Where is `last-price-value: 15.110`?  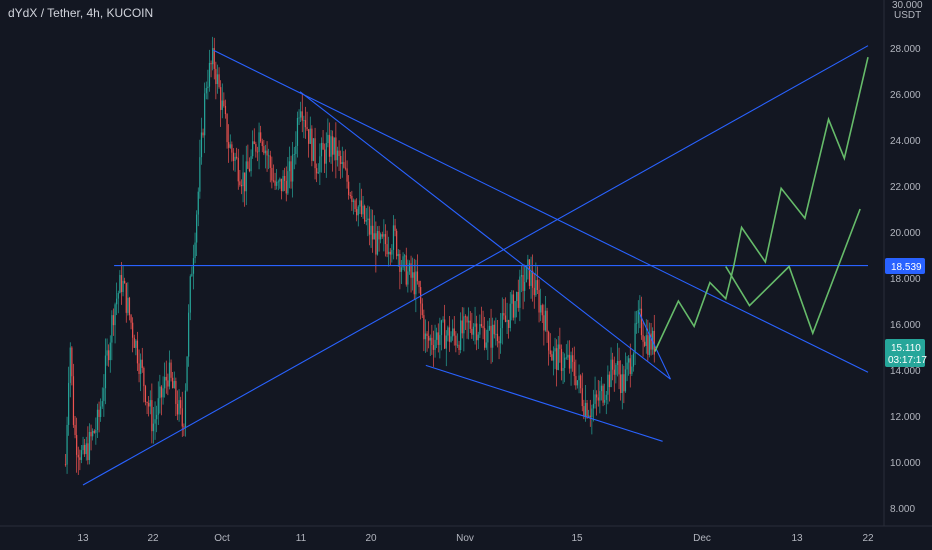
last-price-value: 15.110 is located at coordinates (906, 348).